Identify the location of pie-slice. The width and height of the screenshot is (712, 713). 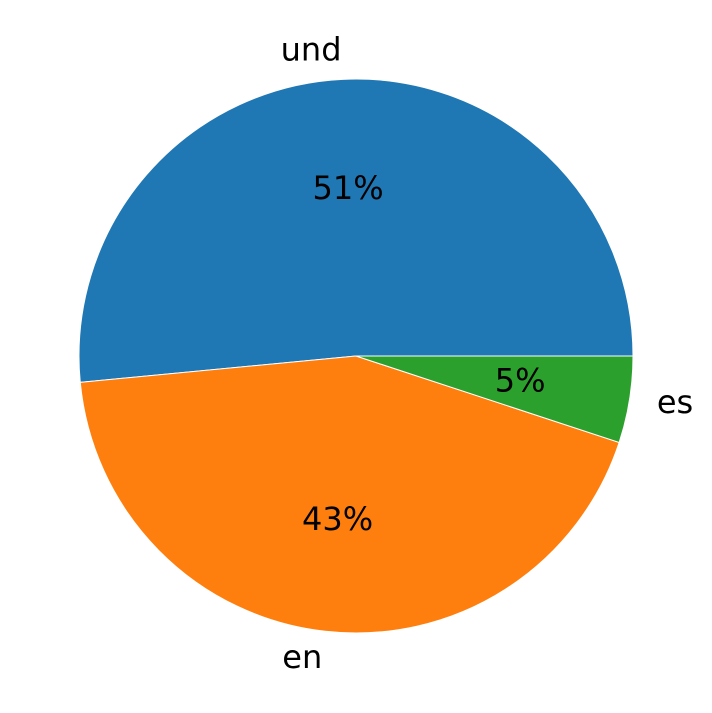
(494, 399).